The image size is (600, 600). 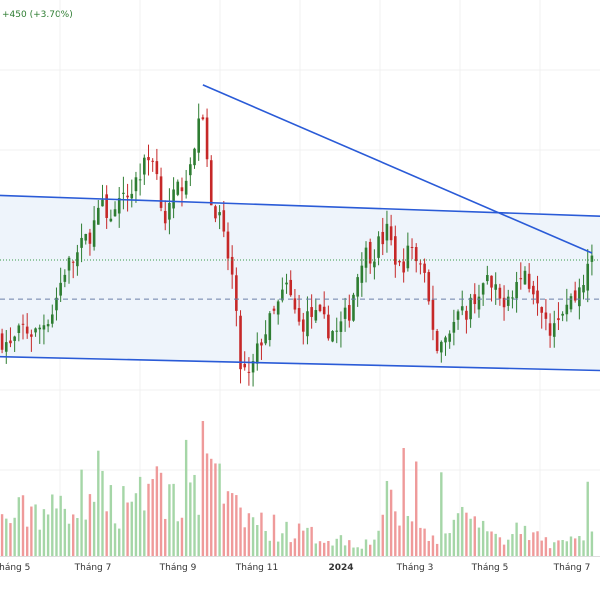 What do you see at coordinates (300, 363) in the screenshot?
I see `channel-lower-line` at bounding box center [300, 363].